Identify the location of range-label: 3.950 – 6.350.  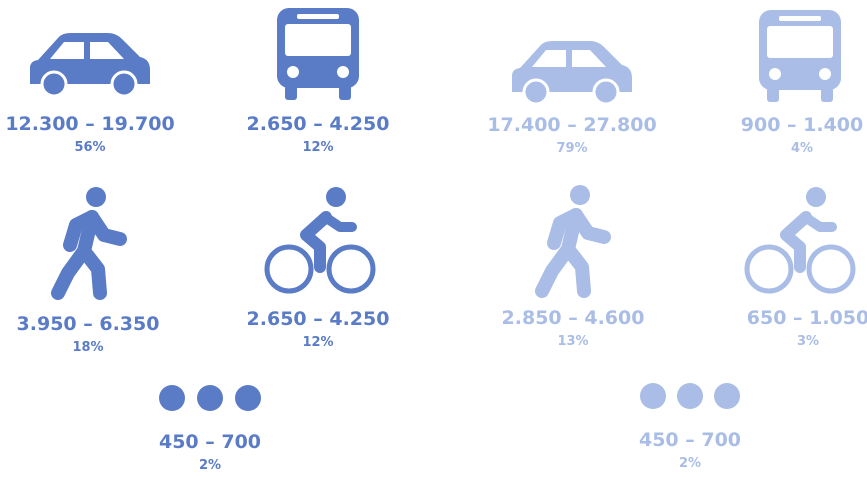
(88, 324).